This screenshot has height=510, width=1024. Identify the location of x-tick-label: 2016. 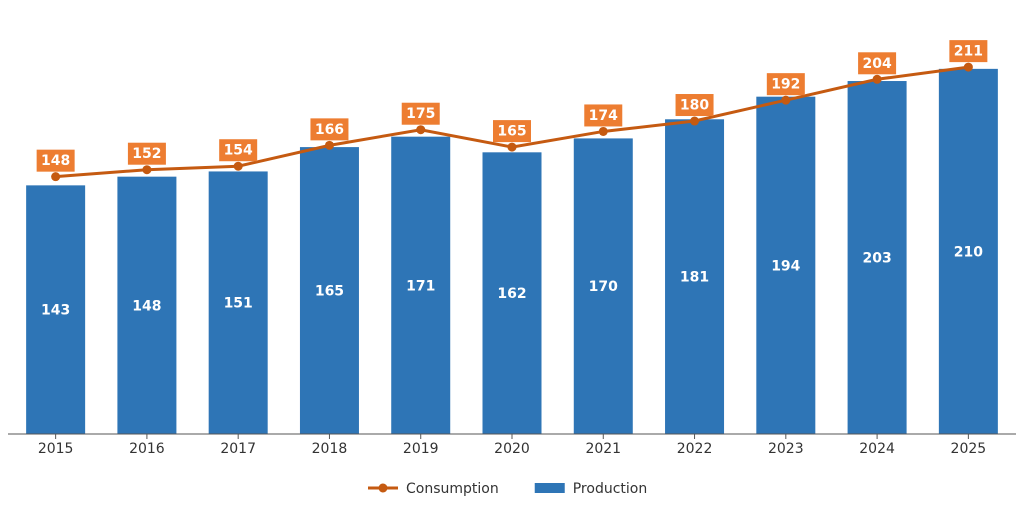
(147, 449).